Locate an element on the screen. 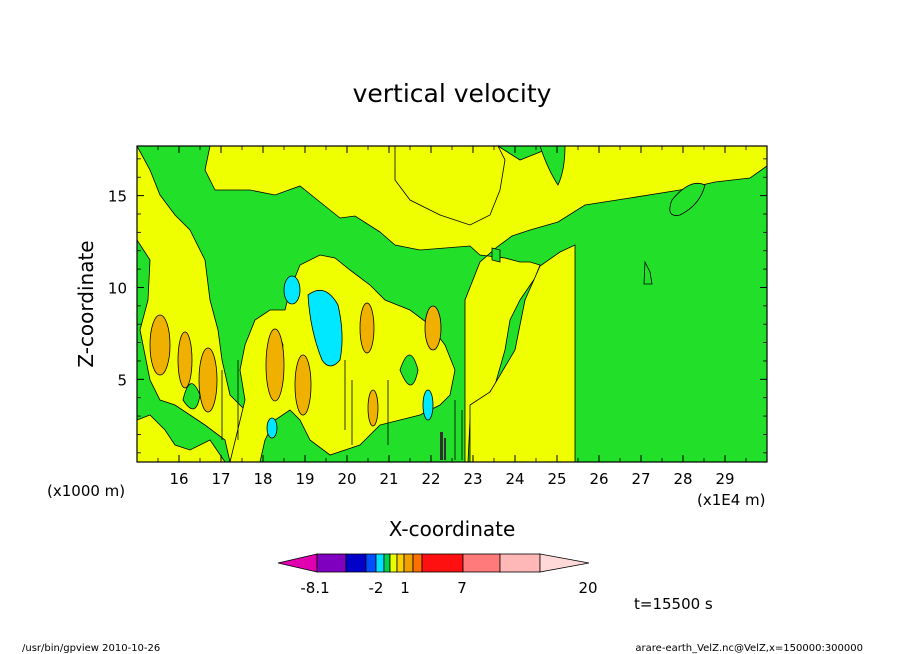 The width and height of the screenshot is (904, 654). x-tick-label: 21 is located at coordinates (388, 479).